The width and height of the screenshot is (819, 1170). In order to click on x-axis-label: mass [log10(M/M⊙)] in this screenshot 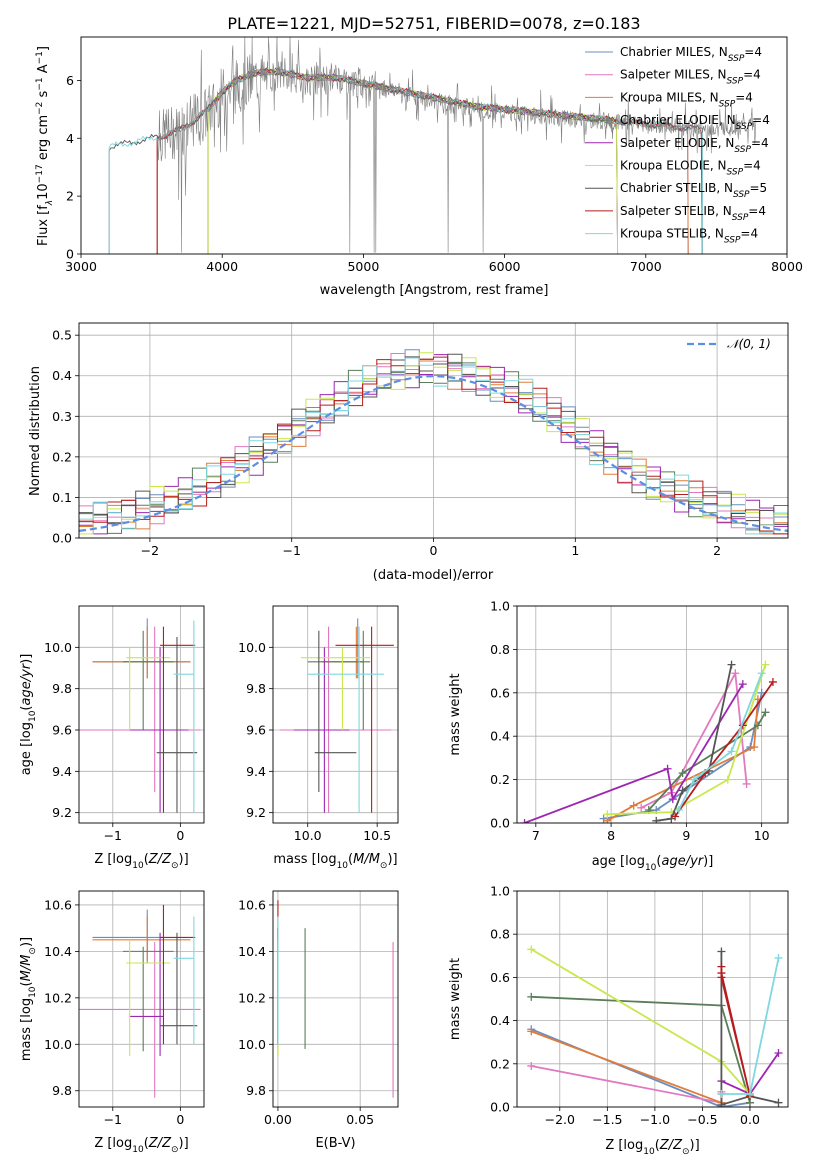, I will do `click(335, 861)`.